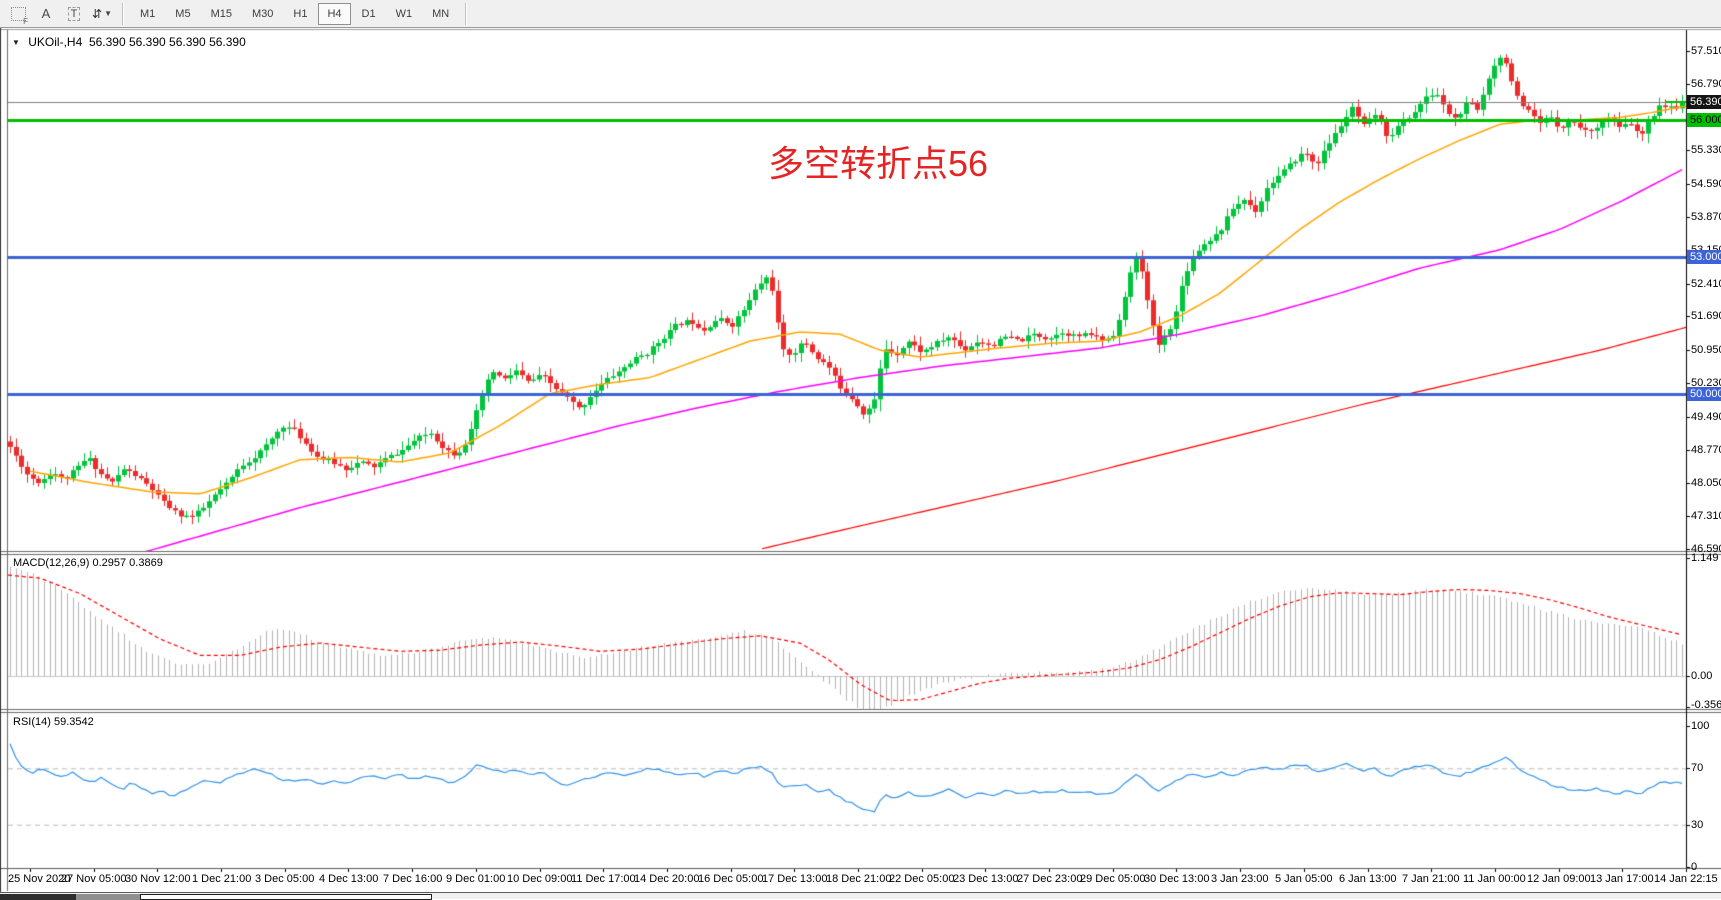 This screenshot has height=900, width=1721. What do you see at coordinates (39, 879) in the screenshot?
I see `date-axis-label: 25 Nov 2020` at bounding box center [39, 879].